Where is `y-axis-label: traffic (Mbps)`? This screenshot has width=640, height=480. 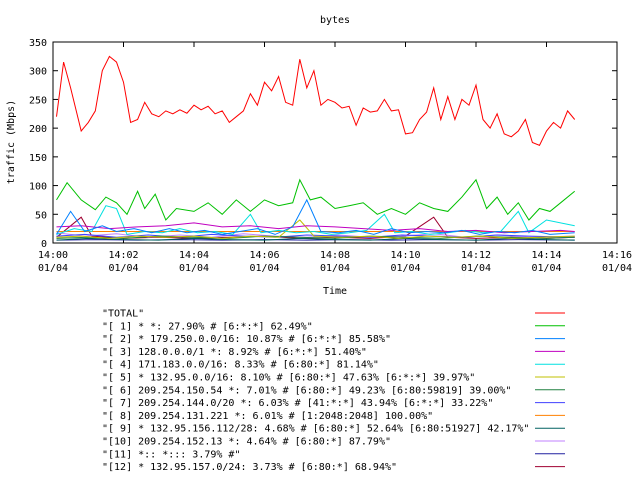 y-axis-label: traffic (Mbps) is located at coordinates (11, 142).